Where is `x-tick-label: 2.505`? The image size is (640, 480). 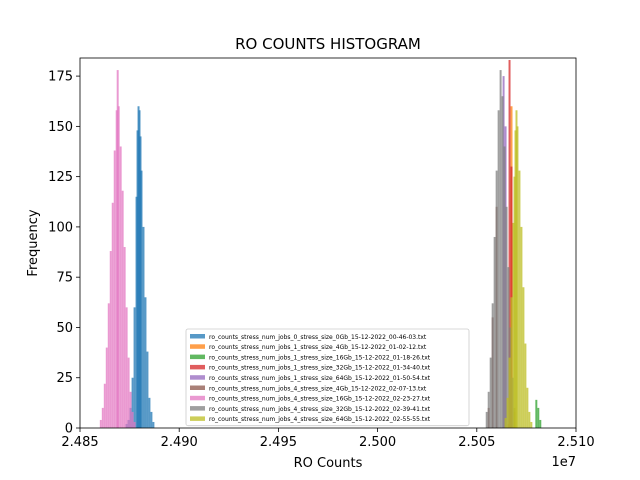 x-tick-label: 2.505 is located at coordinates (476, 442).